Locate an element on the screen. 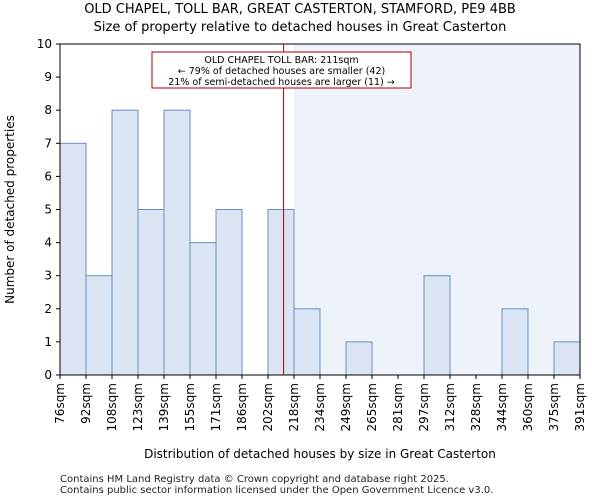 The height and width of the screenshot is (500, 600). y-tick-label: 5 is located at coordinates (48, 210).